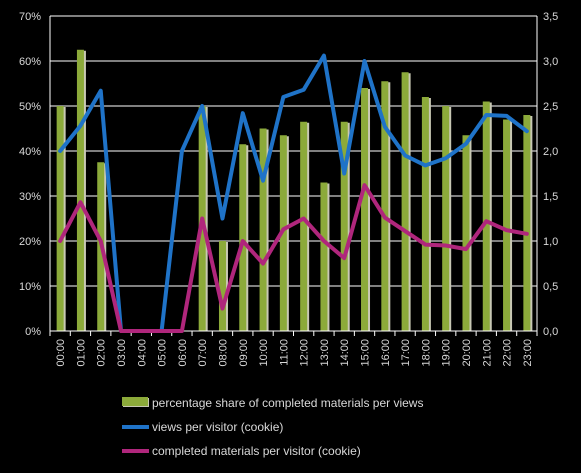  Describe the element at coordinates (203, 353) in the screenshot. I see `x-tick-label: 07:00` at that location.